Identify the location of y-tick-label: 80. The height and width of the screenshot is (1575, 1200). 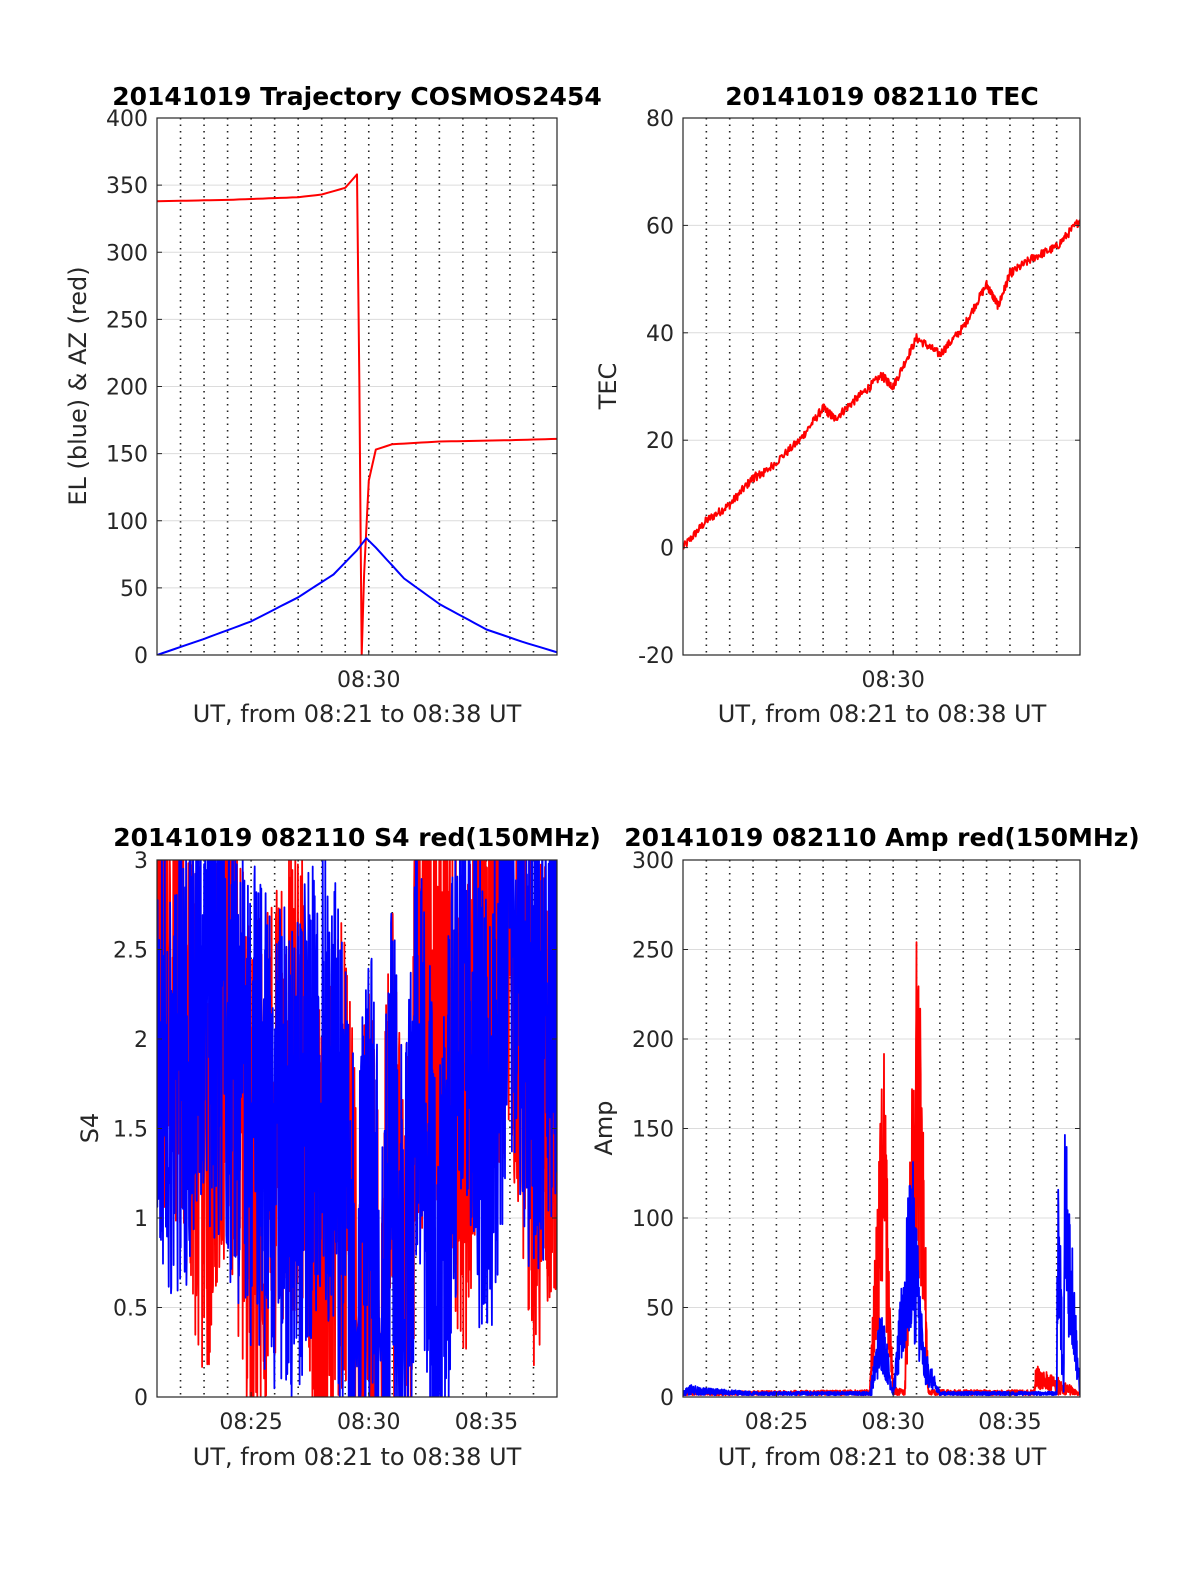
(660, 119).